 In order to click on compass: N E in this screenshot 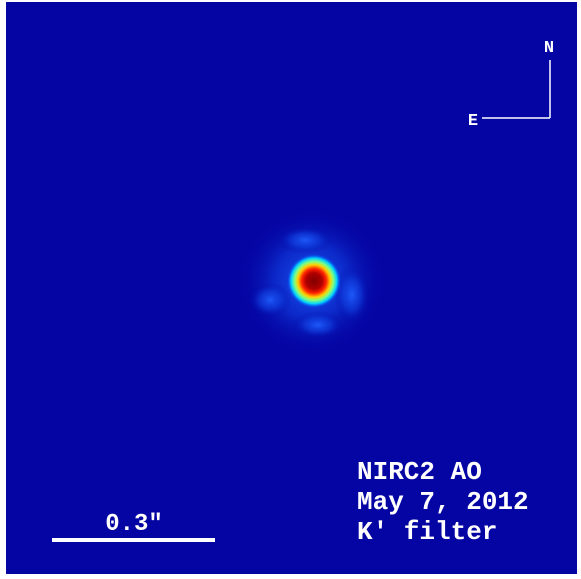, I will do `click(511, 85)`.